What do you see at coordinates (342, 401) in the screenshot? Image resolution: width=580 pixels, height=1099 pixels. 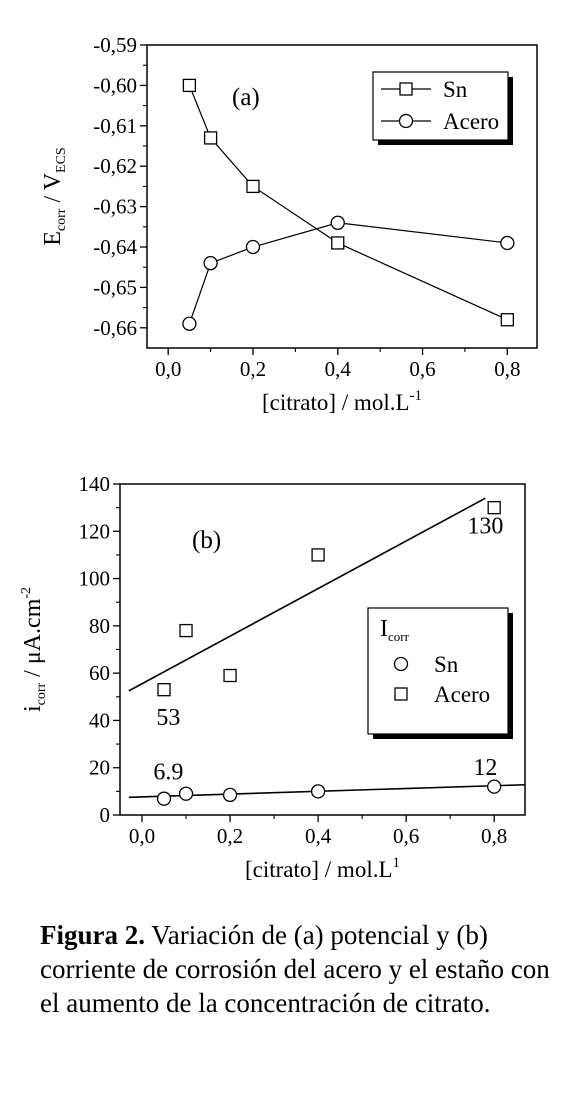 I see `x-axis-label: [citrato] / mol.L-1` at bounding box center [342, 401].